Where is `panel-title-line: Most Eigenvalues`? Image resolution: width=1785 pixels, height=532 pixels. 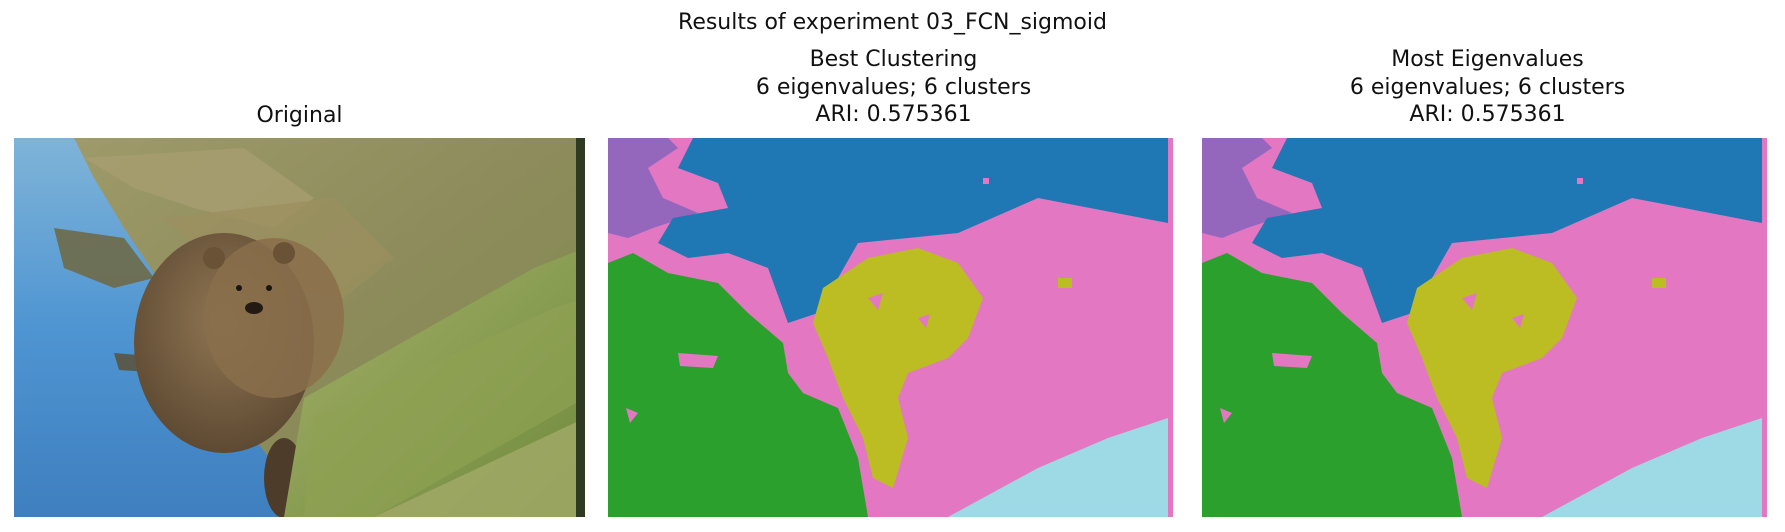
panel-title-line: Most Eigenvalues is located at coordinates (1487, 59).